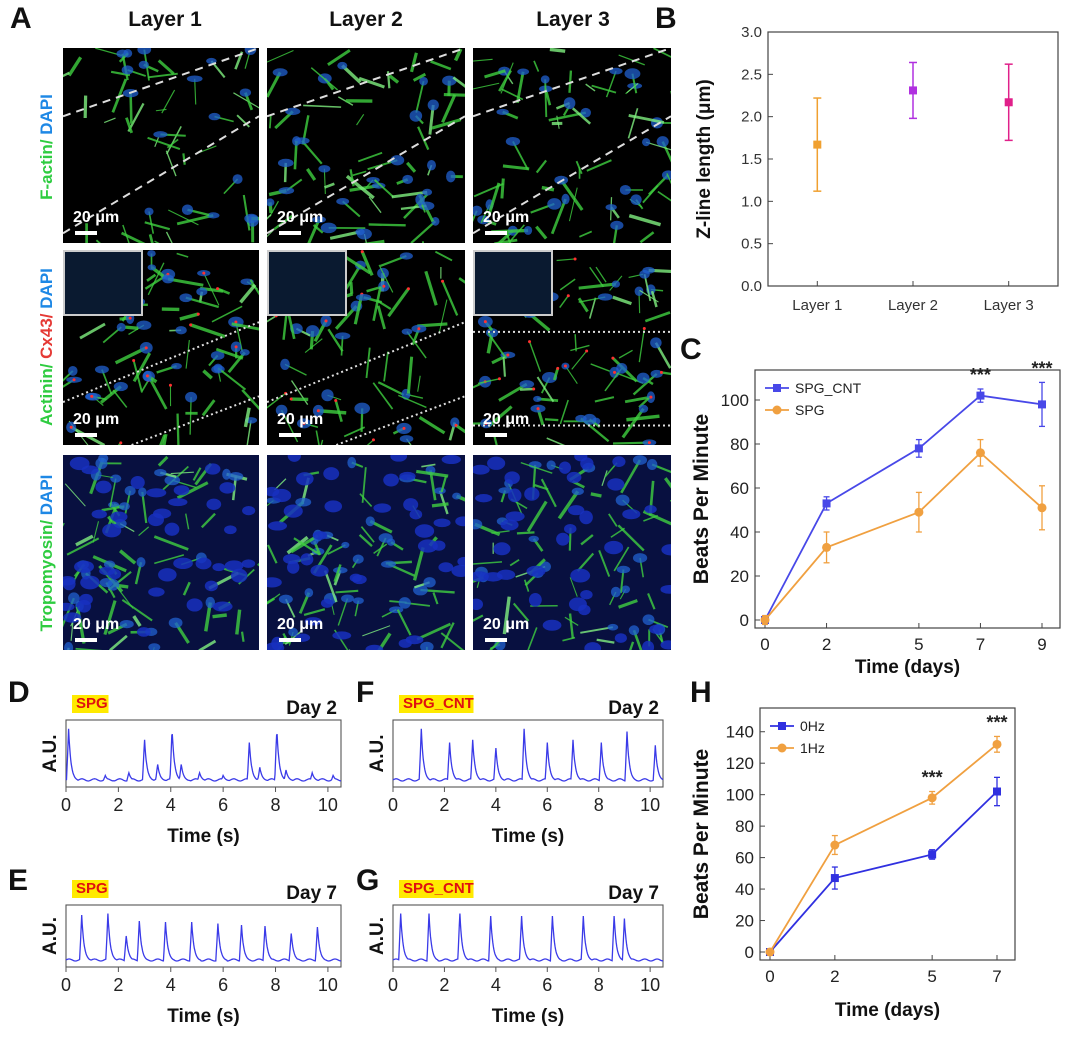 The width and height of the screenshot is (1080, 1045). Describe the element at coordinates (496, 233) in the screenshot. I see `scale-bar` at that location.